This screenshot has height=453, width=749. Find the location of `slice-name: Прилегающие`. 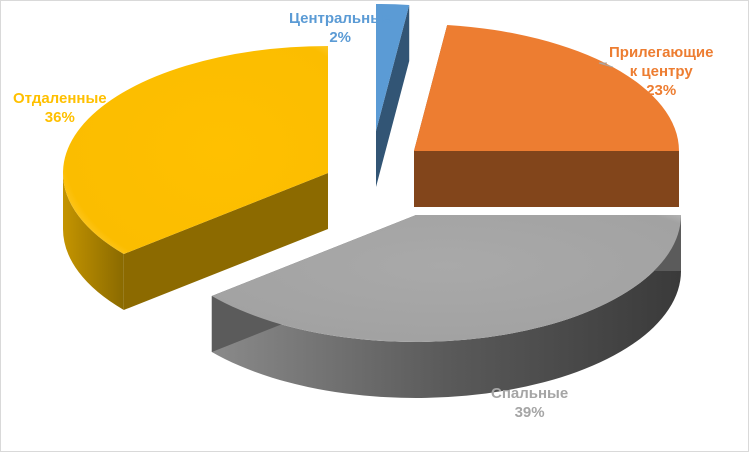

slice-name: Прилегающие is located at coordinates (661, 52).